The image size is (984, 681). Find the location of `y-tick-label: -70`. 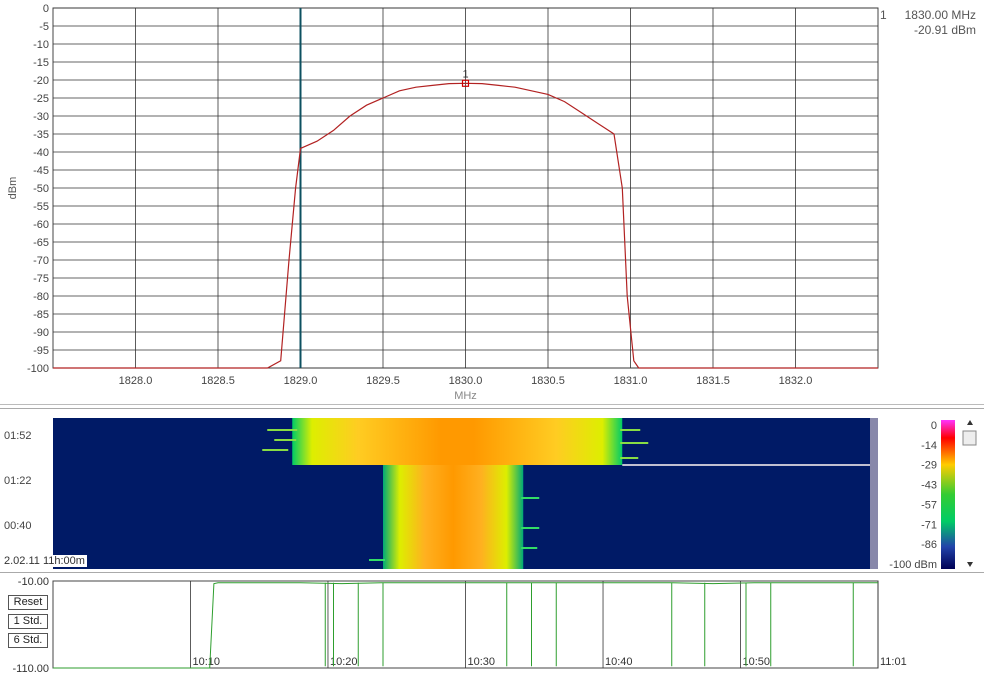

y-tick-label: -70 is located at coordinates (41, 261).